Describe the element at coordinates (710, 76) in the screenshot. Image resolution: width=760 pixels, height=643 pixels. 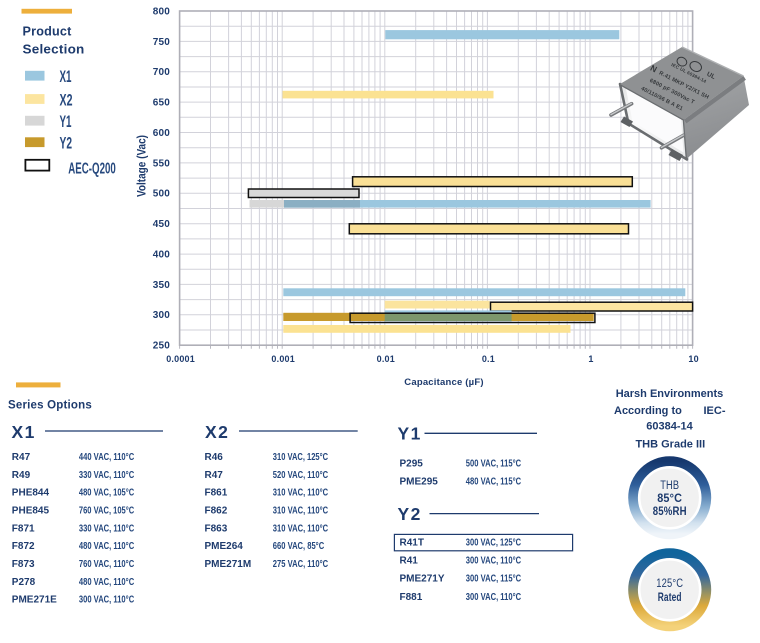
I see `svg-text: UL` at that location.